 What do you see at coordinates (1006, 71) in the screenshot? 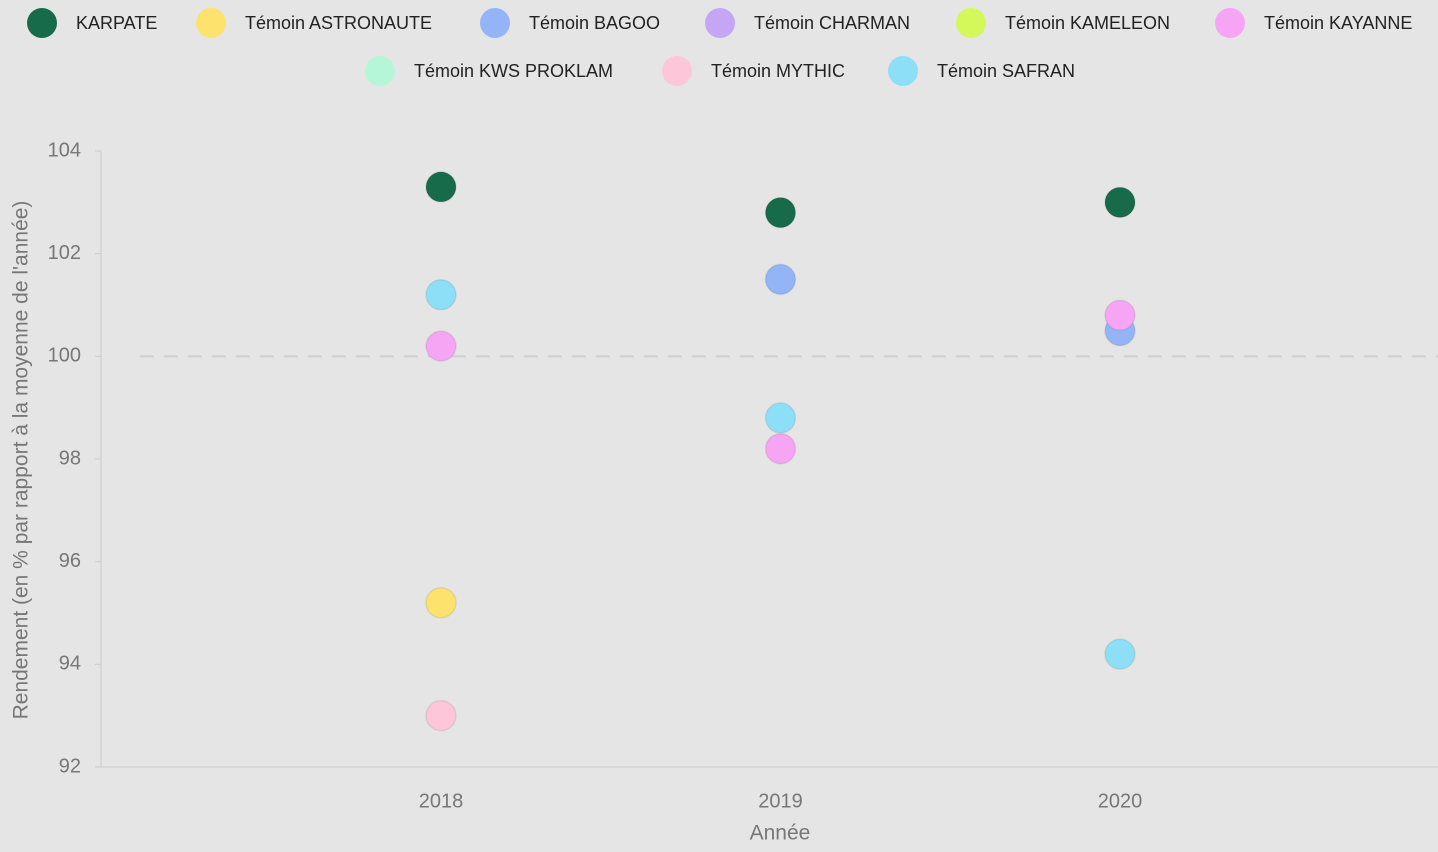
I see `legend-label: Témoin SAFRAN` at bounding box center [1006, 71].